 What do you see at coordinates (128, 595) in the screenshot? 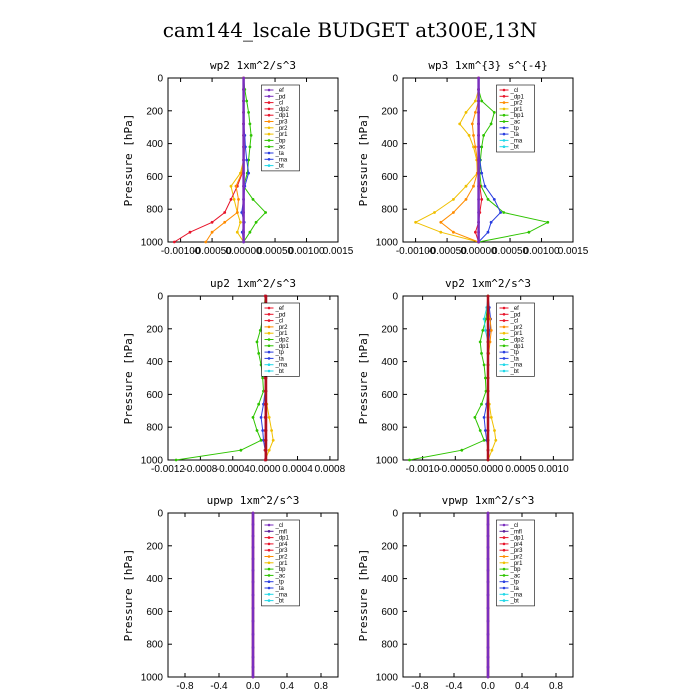
I see `y-axis-label: Pressure [hPa]` at bounding box center [128, 595].